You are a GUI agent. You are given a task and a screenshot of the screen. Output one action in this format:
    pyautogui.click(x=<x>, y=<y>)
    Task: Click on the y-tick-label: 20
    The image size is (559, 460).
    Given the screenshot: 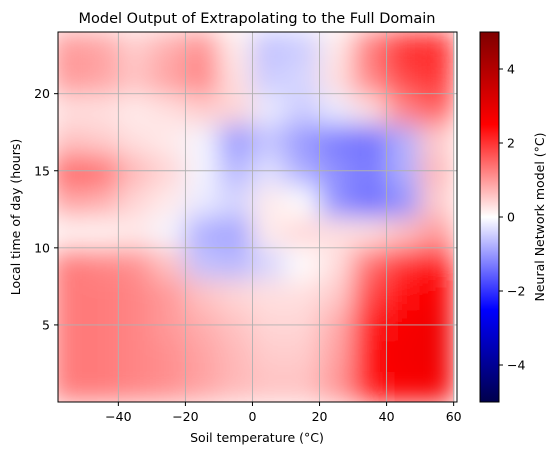 What is the action you would take?
    pyautogui.click(x=42, y=93)
    